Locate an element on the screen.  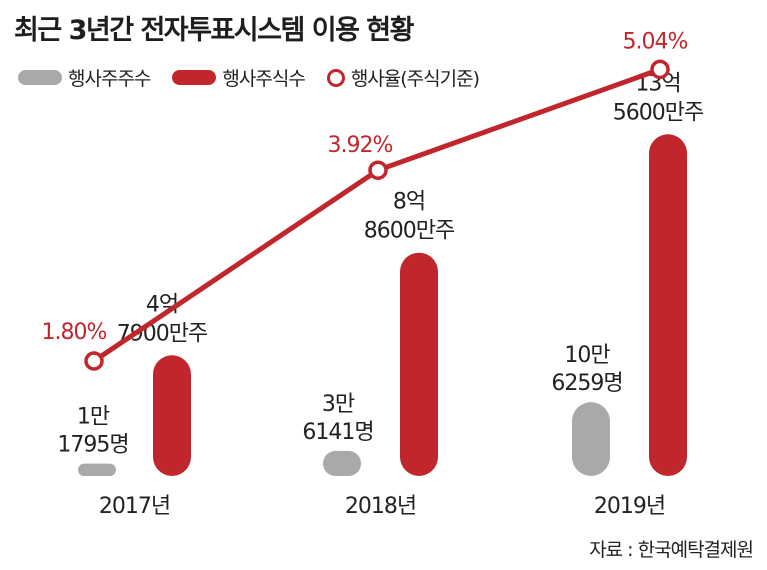
legend-item-shares: 행사주식수 is located at coordinates (239, 77).